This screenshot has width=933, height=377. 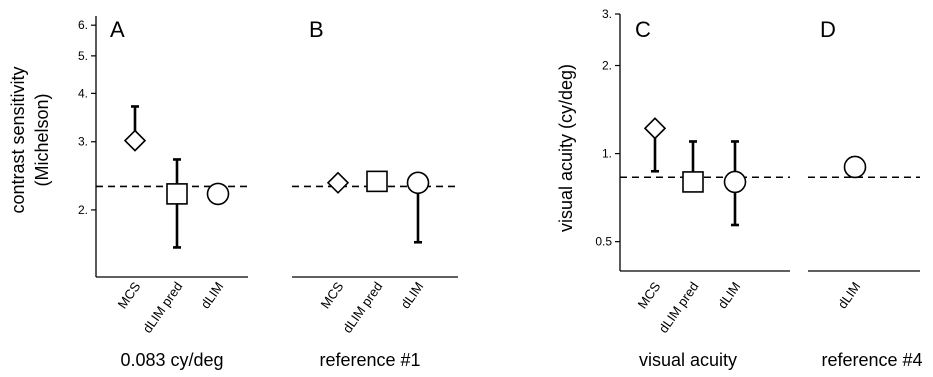 I want to click on panel-b-letter: B, so click(x=316, y=29).